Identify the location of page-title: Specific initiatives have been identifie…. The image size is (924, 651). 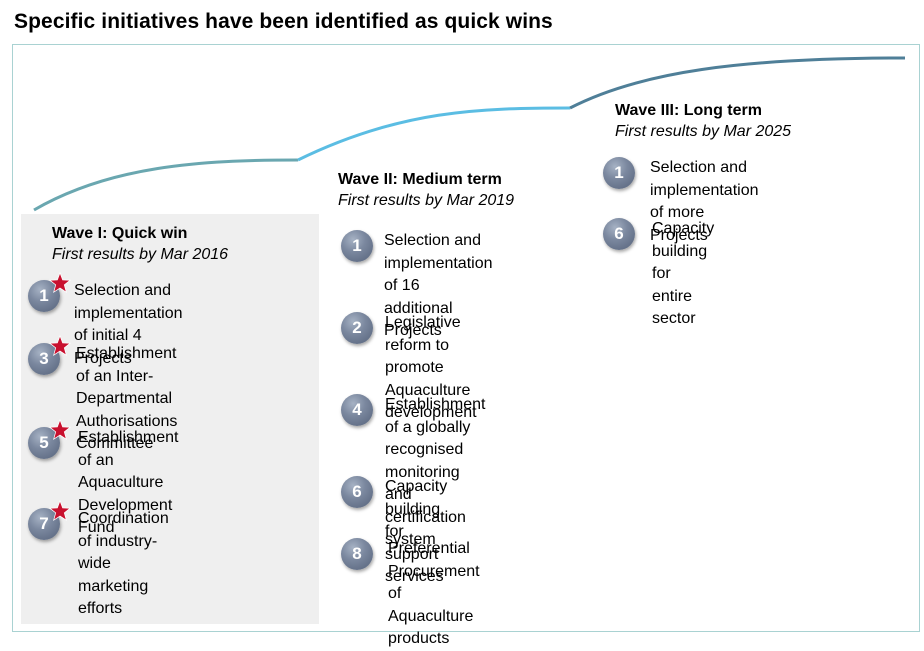
(283, 21).